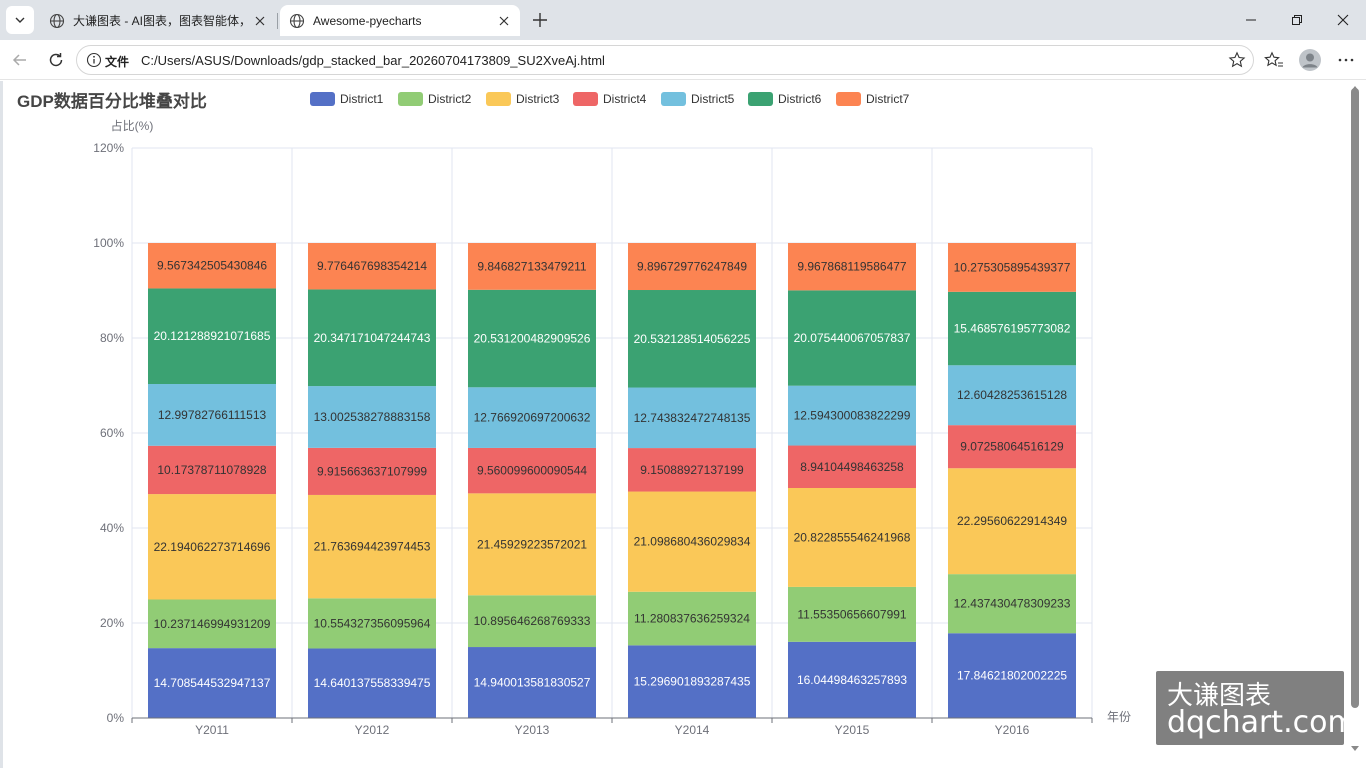  What do you see at coordinates (1262, 722) in the screenshot?
I see `watermark-domain: dqchart.com` at bounding box center [1262, 722].